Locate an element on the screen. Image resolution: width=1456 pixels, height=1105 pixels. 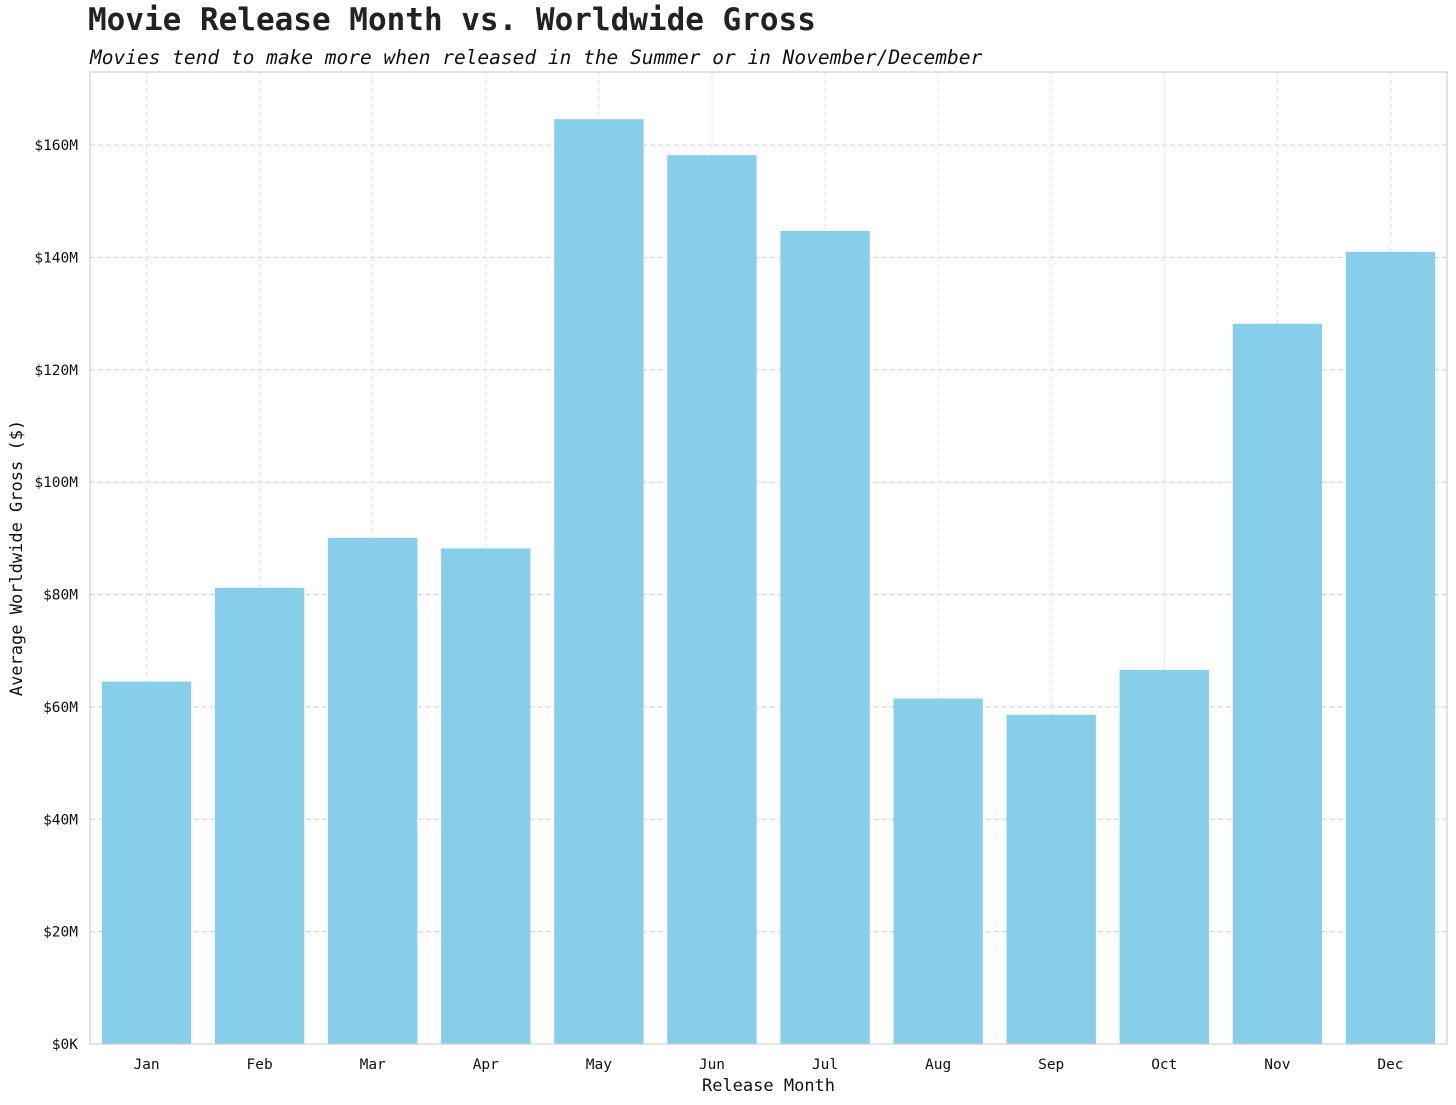
y-axis: $0K $20M $40M $60M $80M $100M $120M $140M $160M is located at coordinates (56, 595).